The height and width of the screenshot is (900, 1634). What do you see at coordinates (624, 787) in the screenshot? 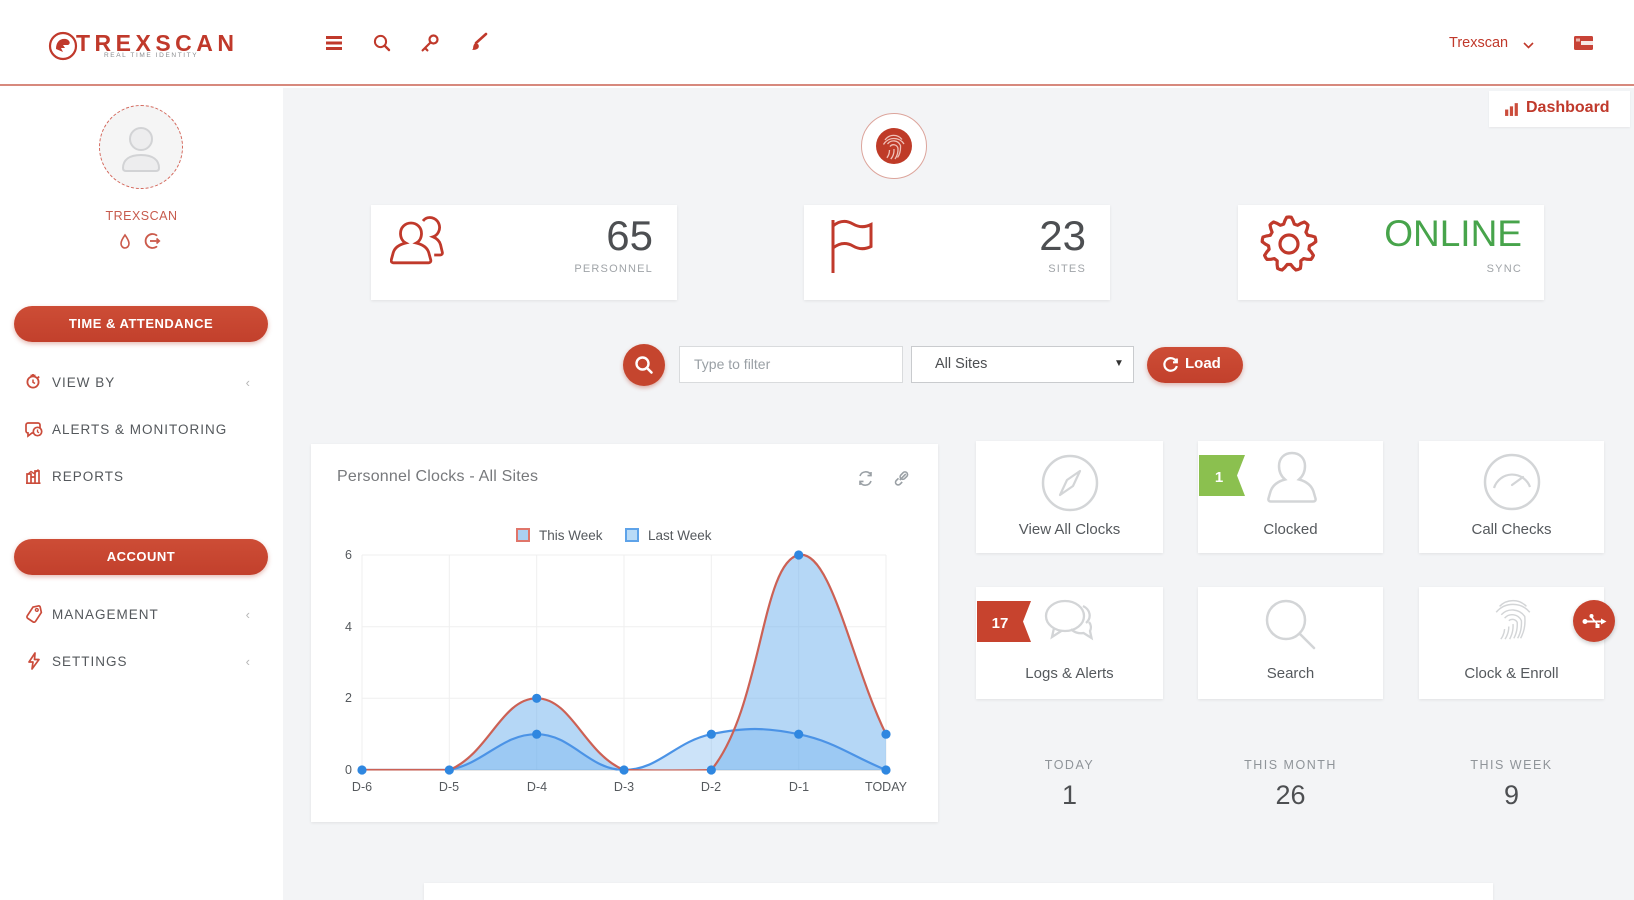
I see `svg-text: D-3` at bounding box center [624, 787].